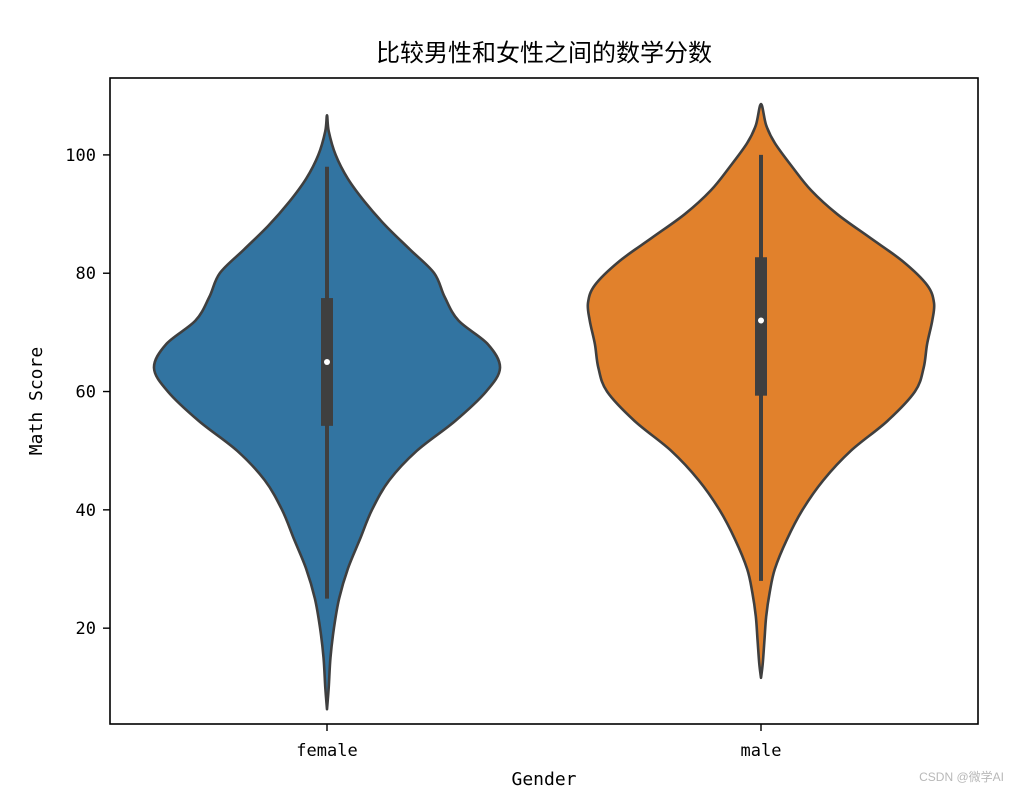  What do you see at coordinates (86, 274) in the screenshot?
I see `y-tick-label: 80` at bounding box center [86, 274].